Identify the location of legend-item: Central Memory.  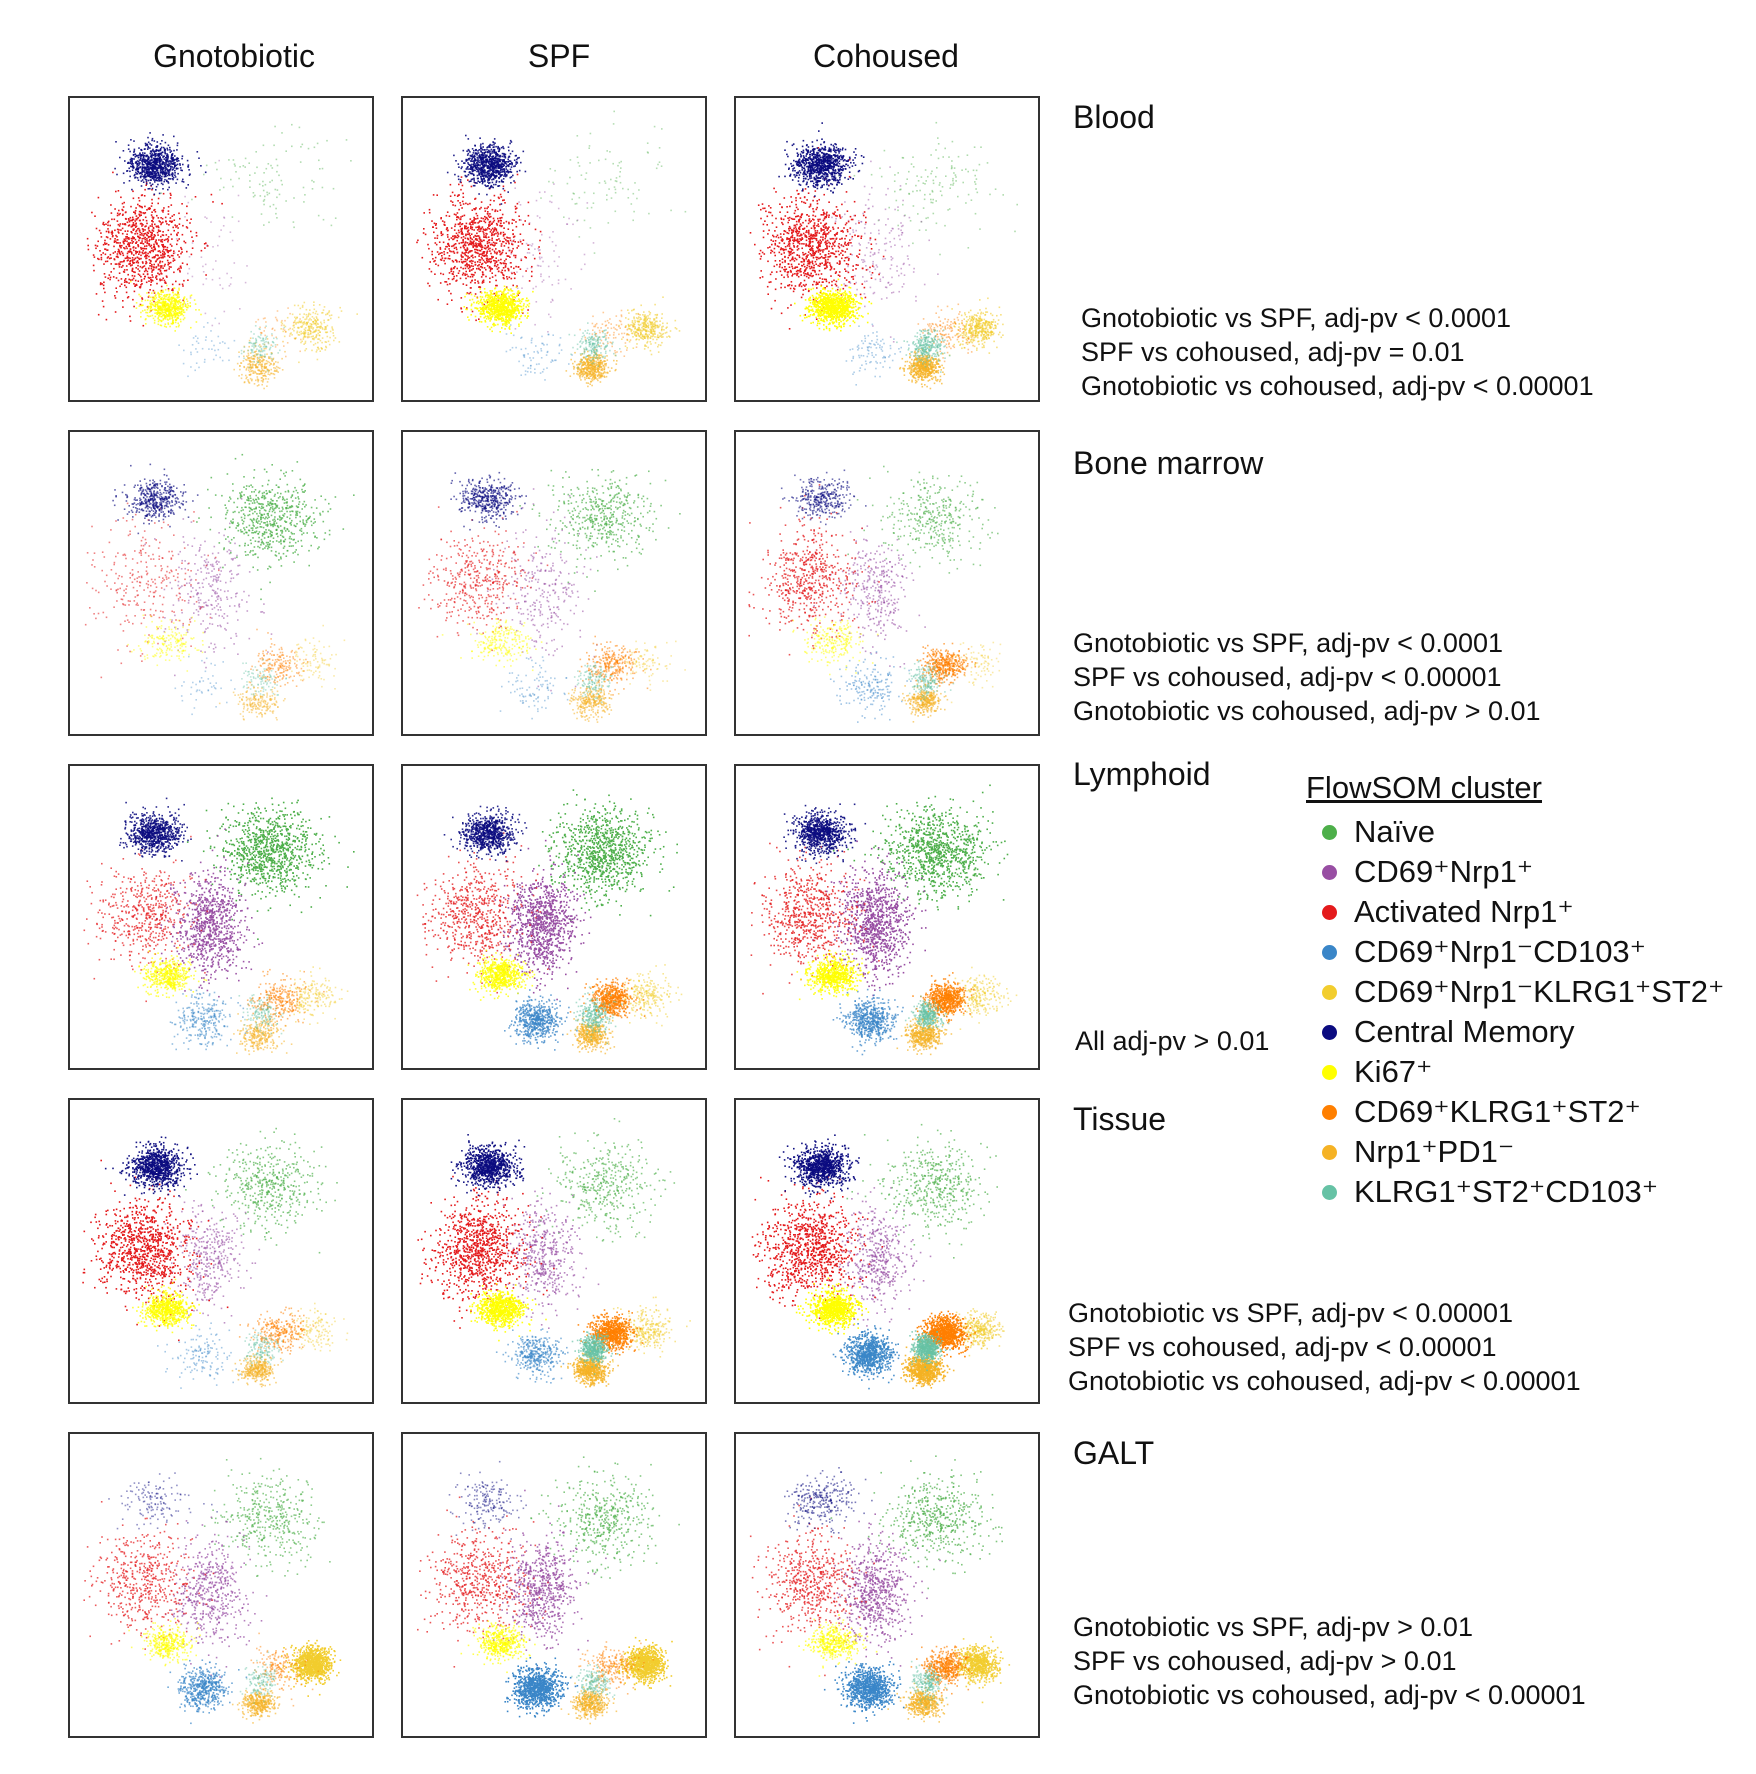
(1515, 1032).